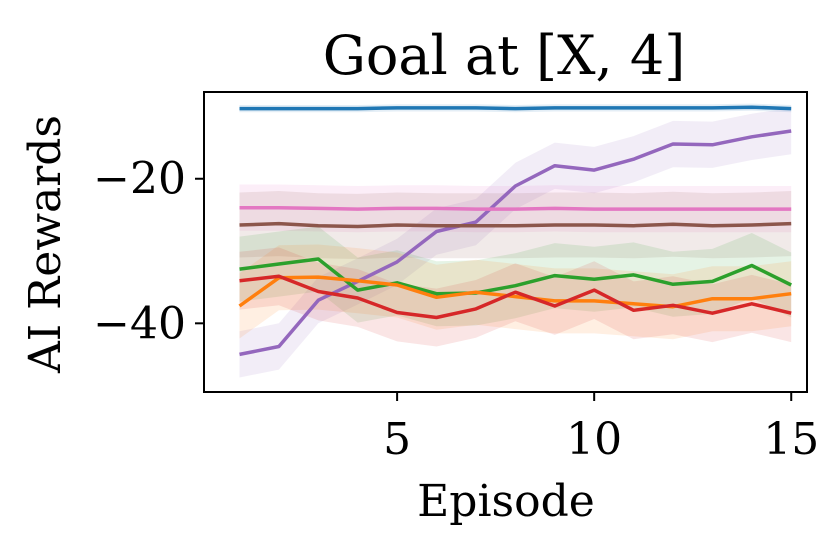  Describe the element at coordinates (515, 225) in the screenshot. I see `series-3-line` at that location.